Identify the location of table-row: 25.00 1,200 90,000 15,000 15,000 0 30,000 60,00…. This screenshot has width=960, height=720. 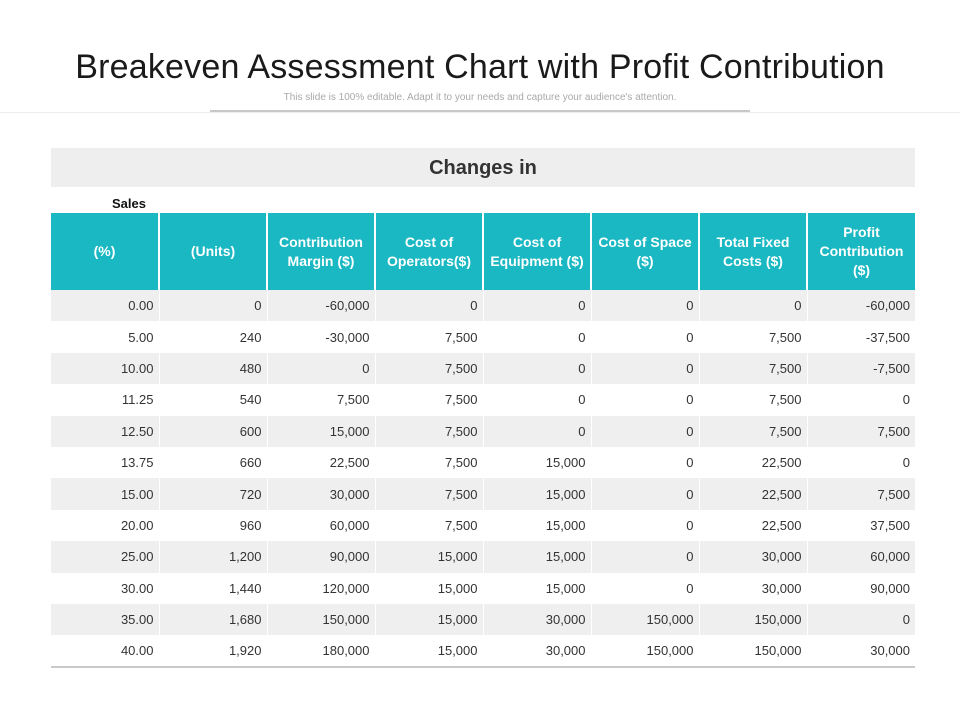
(483, 557).